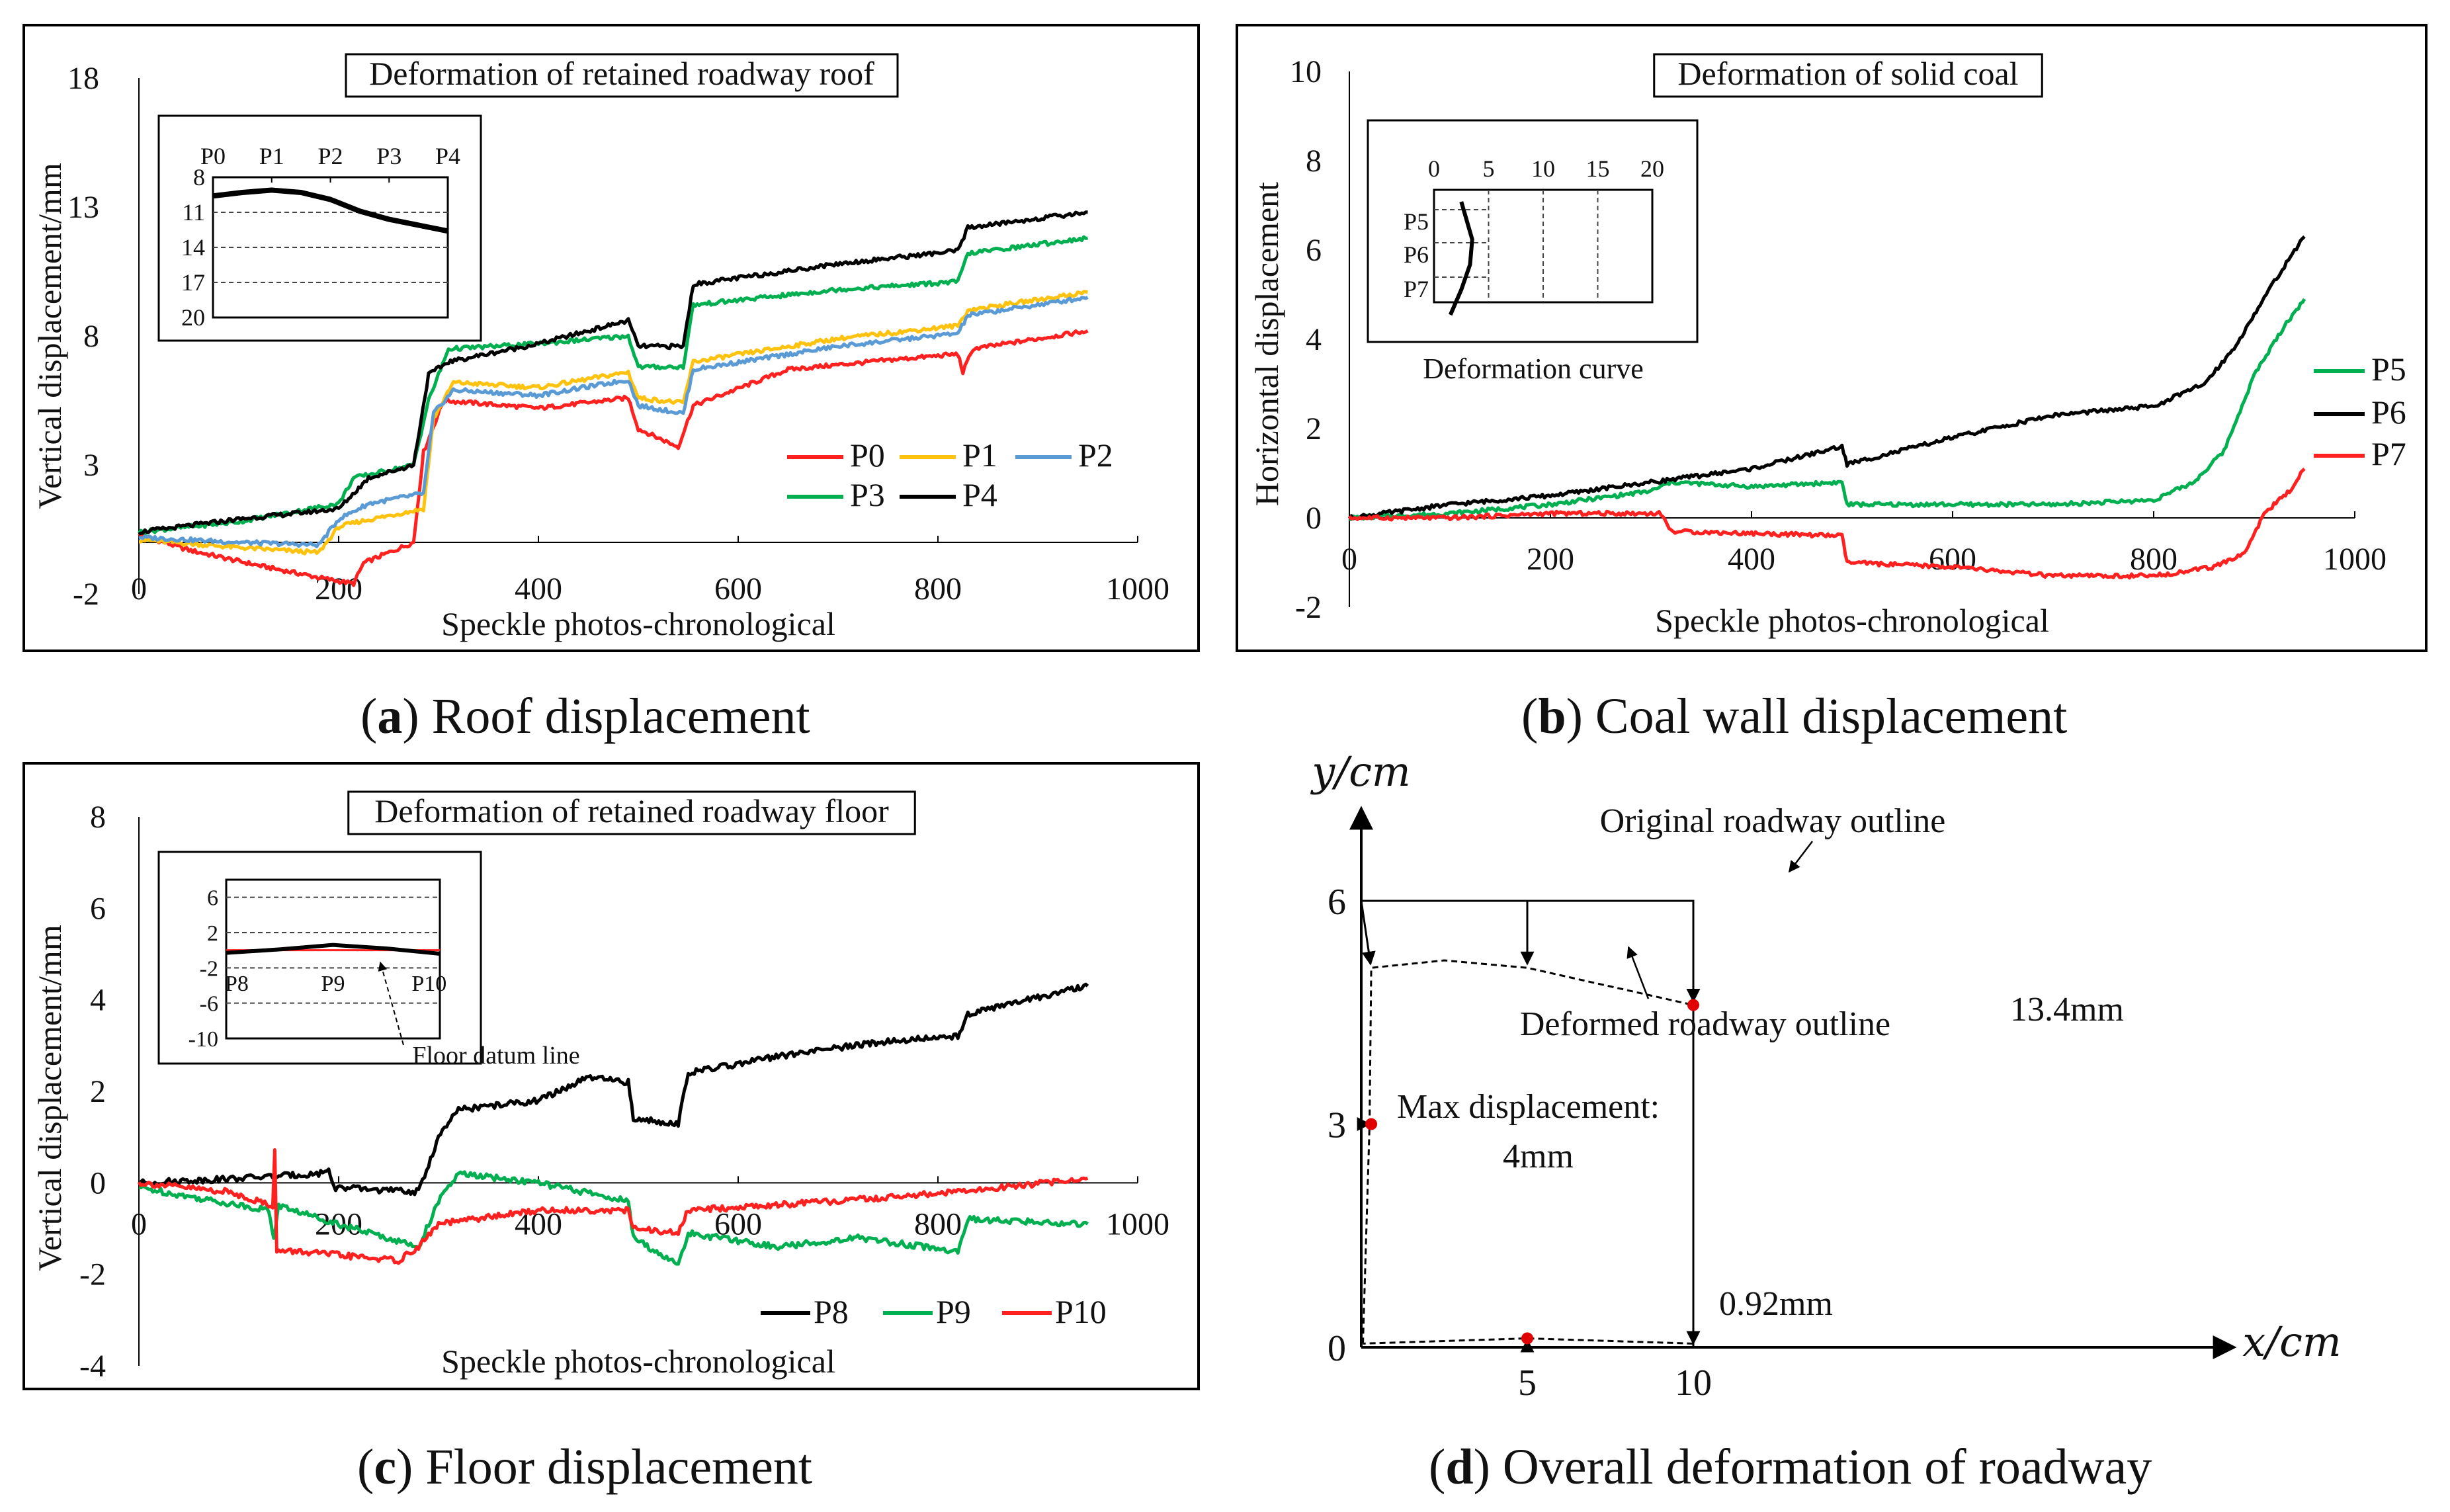 The image size is (2450, 1512). What do you see at coordinates (979, 494) in the screenshot?
I see `legend-label-P4: P4` at bounding box center [979, 494].